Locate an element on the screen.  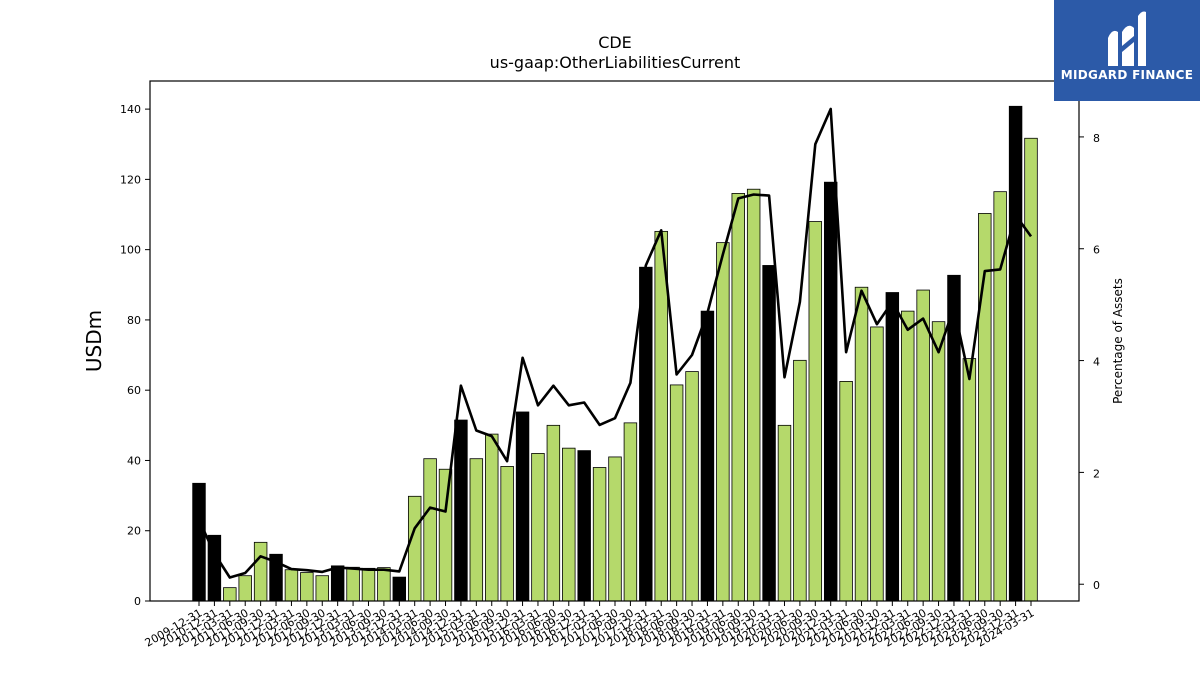
y2-tick-label: 4 is located at coordinates (1096, 362).